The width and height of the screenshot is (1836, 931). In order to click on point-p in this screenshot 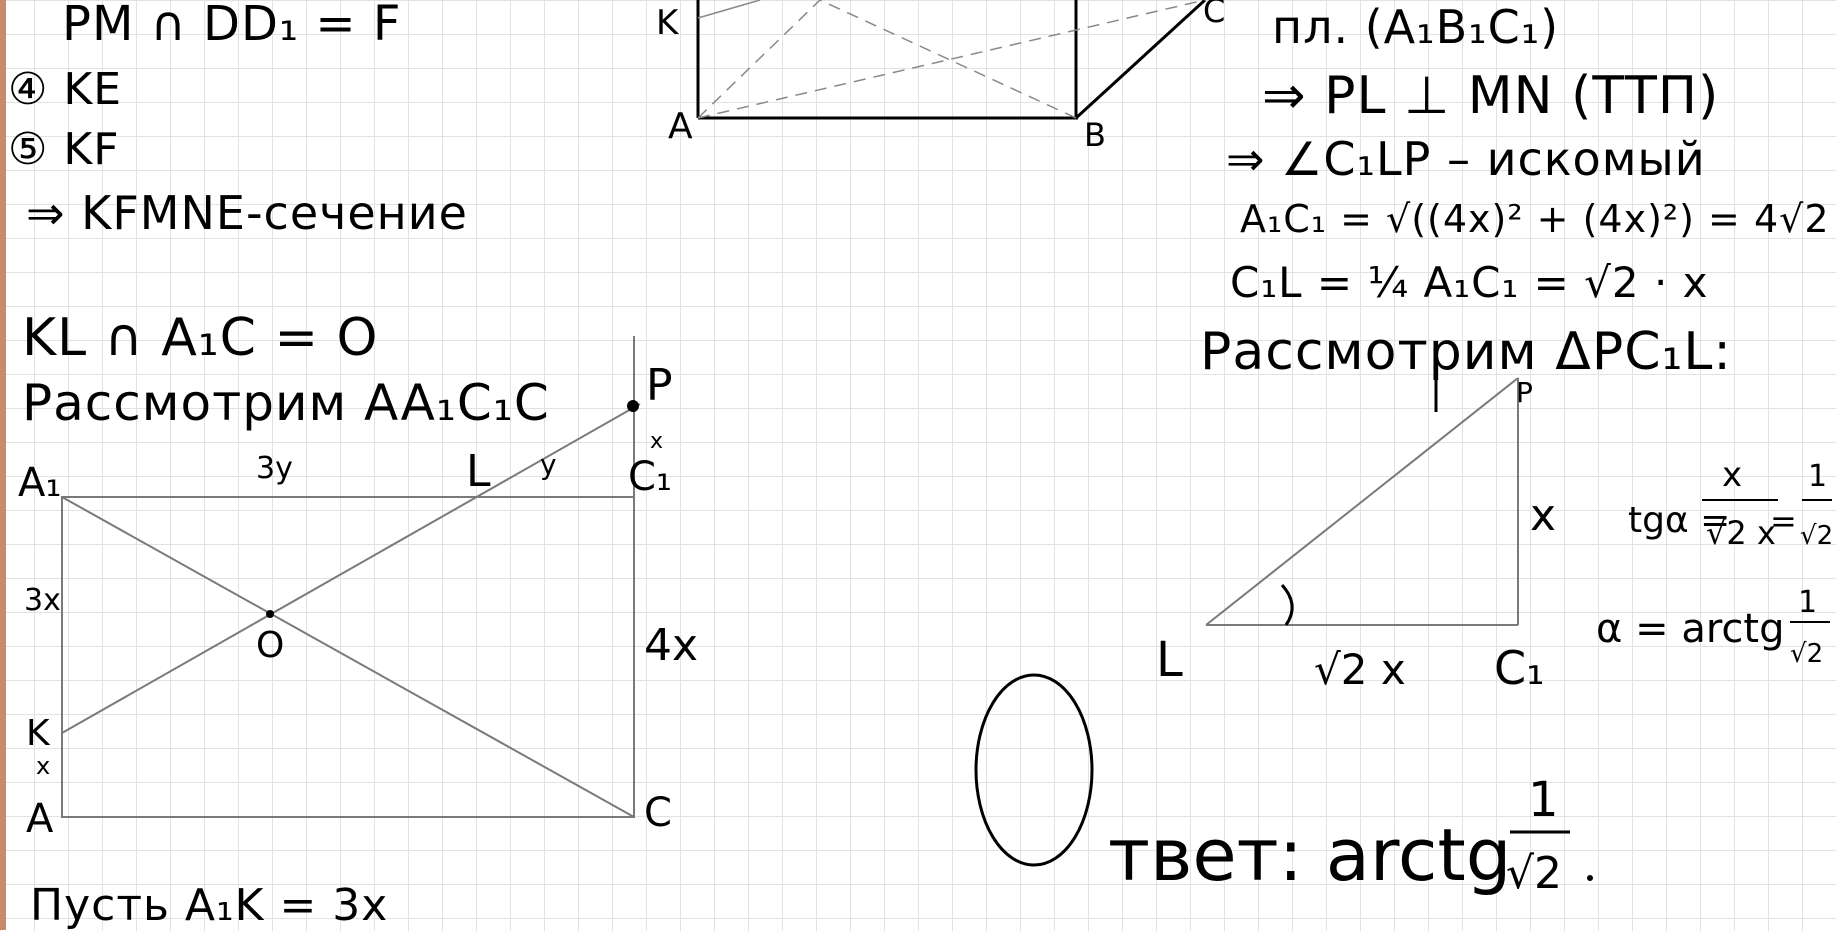, I will do `click(633, 406)`.